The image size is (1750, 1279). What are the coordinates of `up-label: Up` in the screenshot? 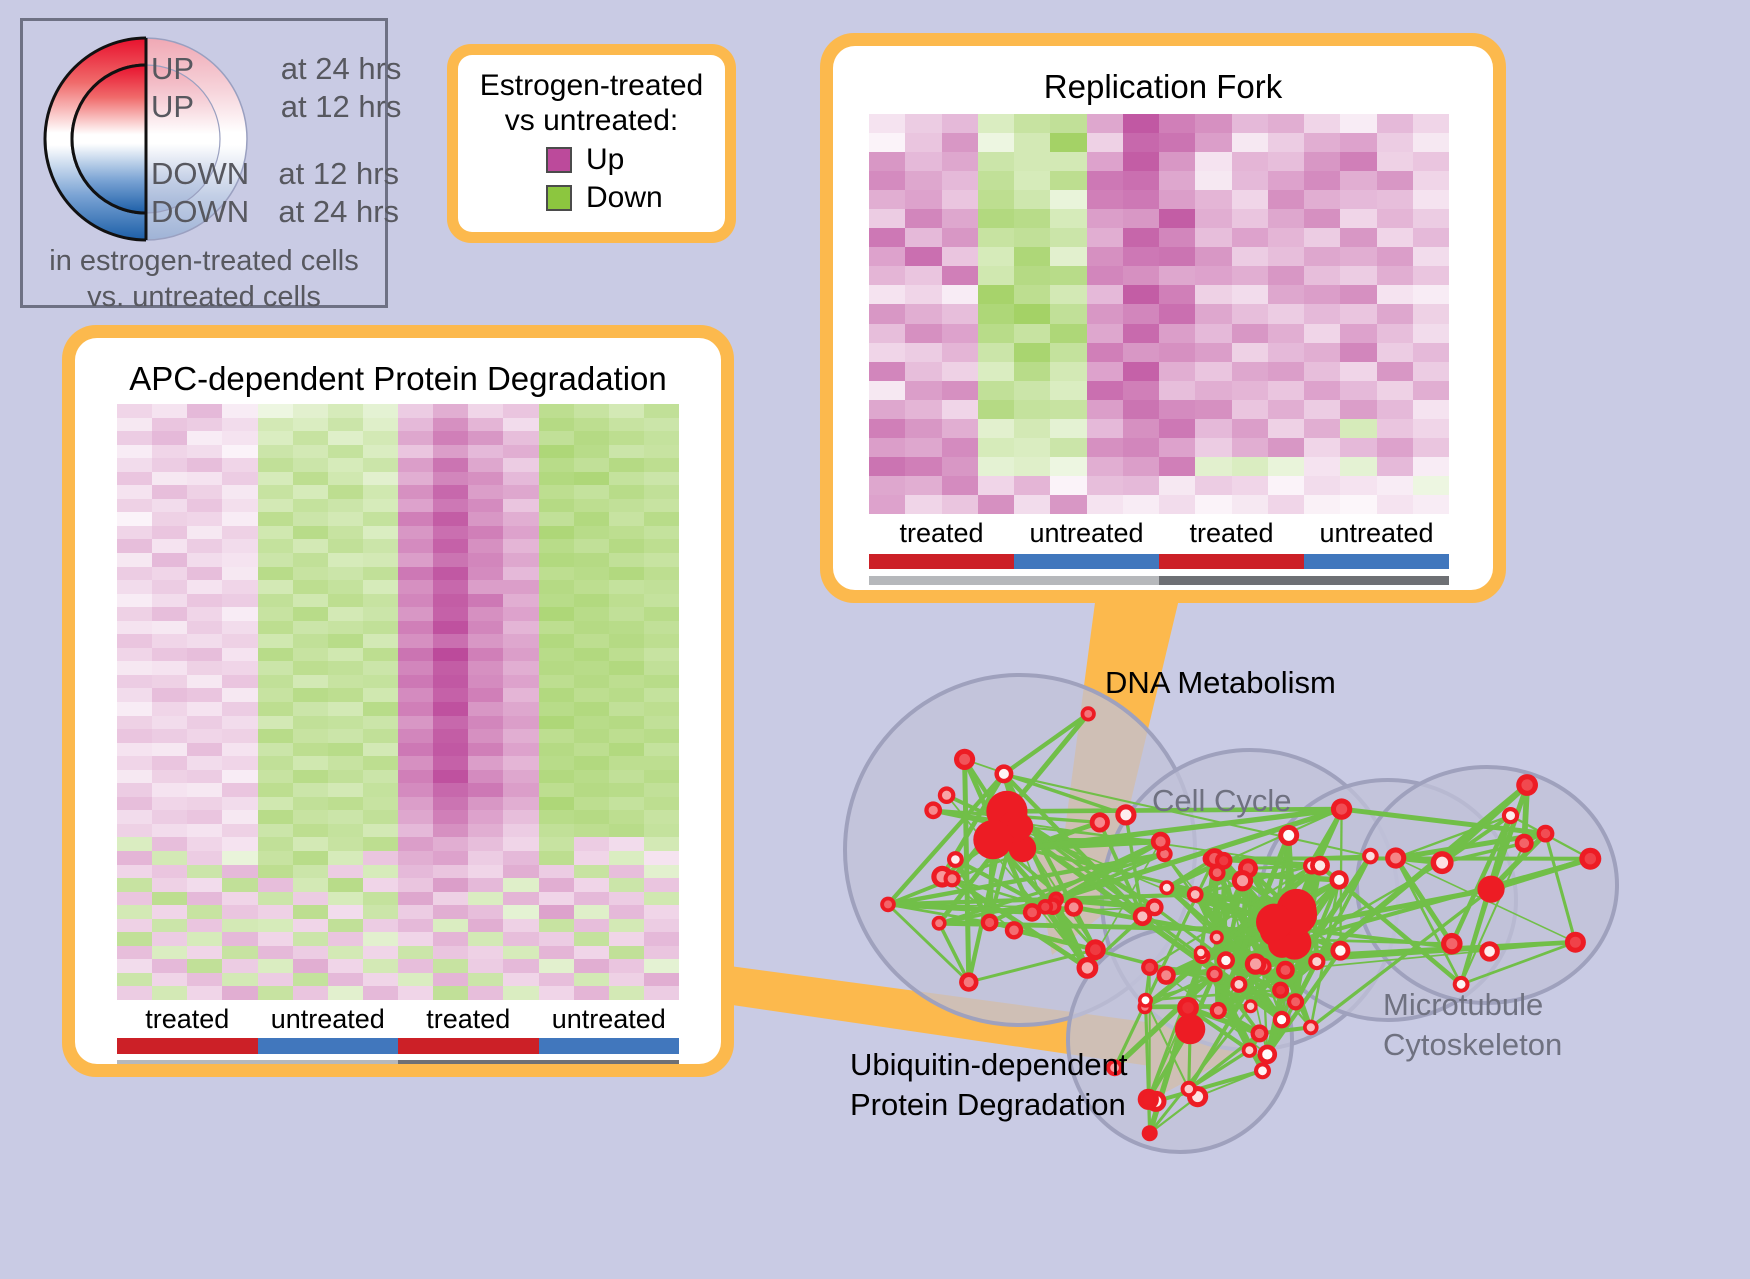 It's located at (605, 159).